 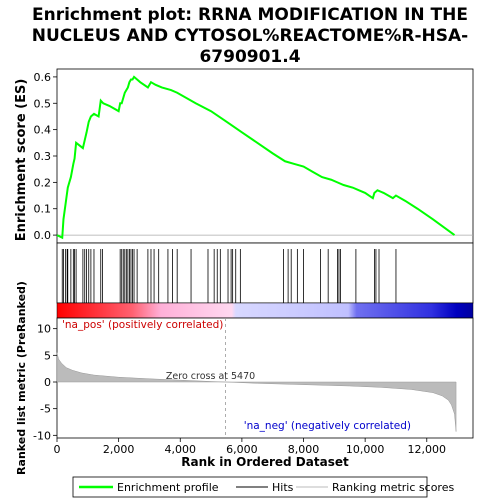 What do you see at coordinates (365, 449) in the screenshot?
I see `metric-x-tick-label: 10,000` at bounding box center [365, 449].